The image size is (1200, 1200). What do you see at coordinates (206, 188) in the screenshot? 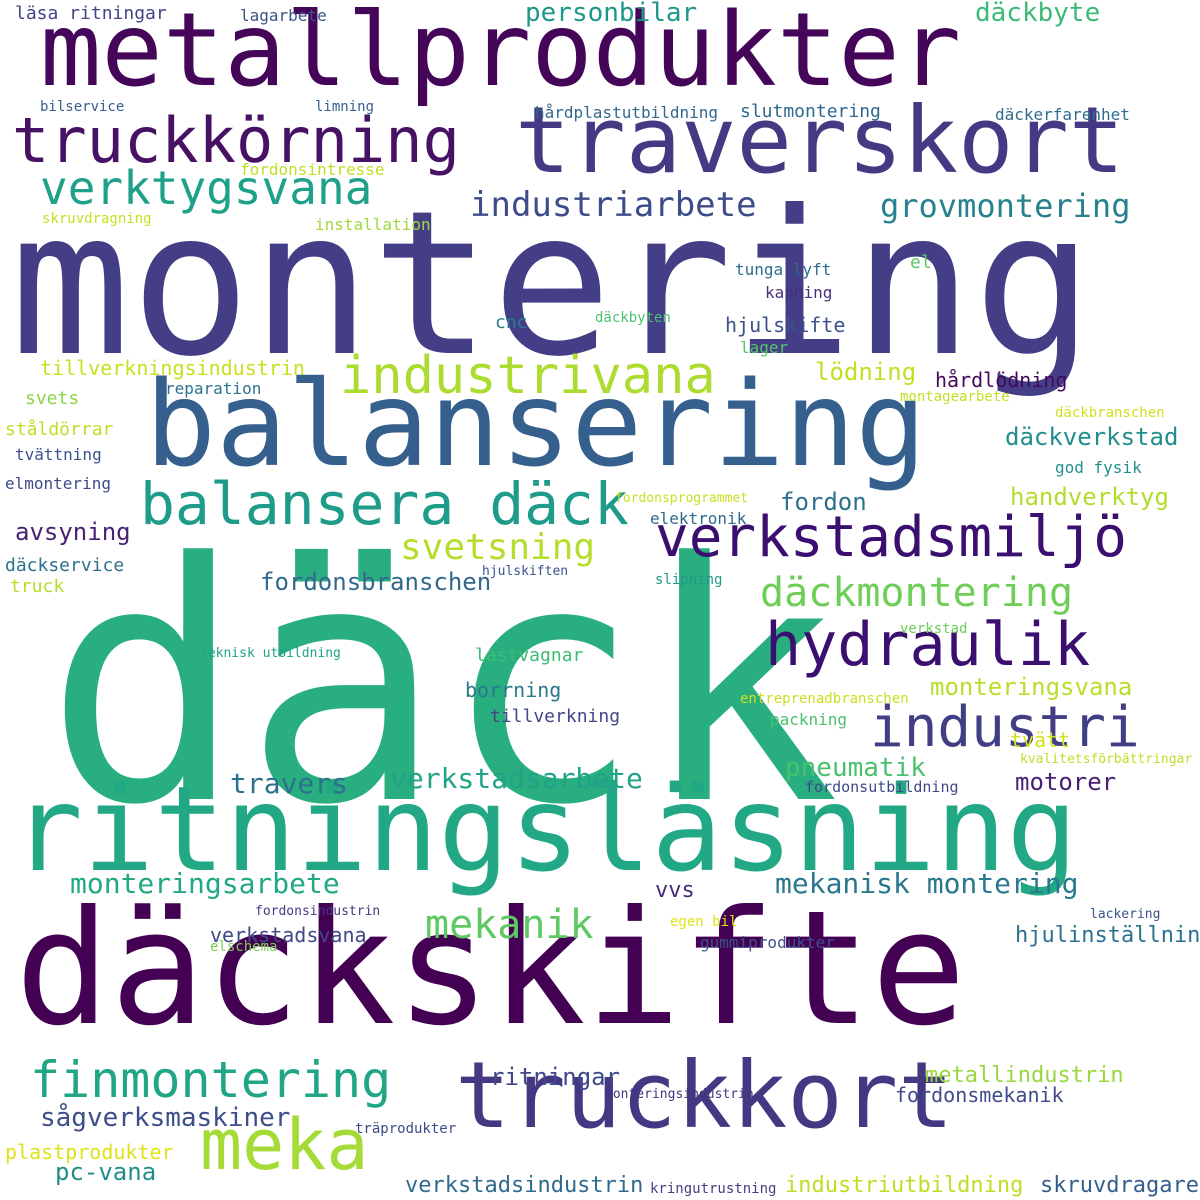
I see `word-verktygsvana: verktygsvana` at bounding box center [206, 188].